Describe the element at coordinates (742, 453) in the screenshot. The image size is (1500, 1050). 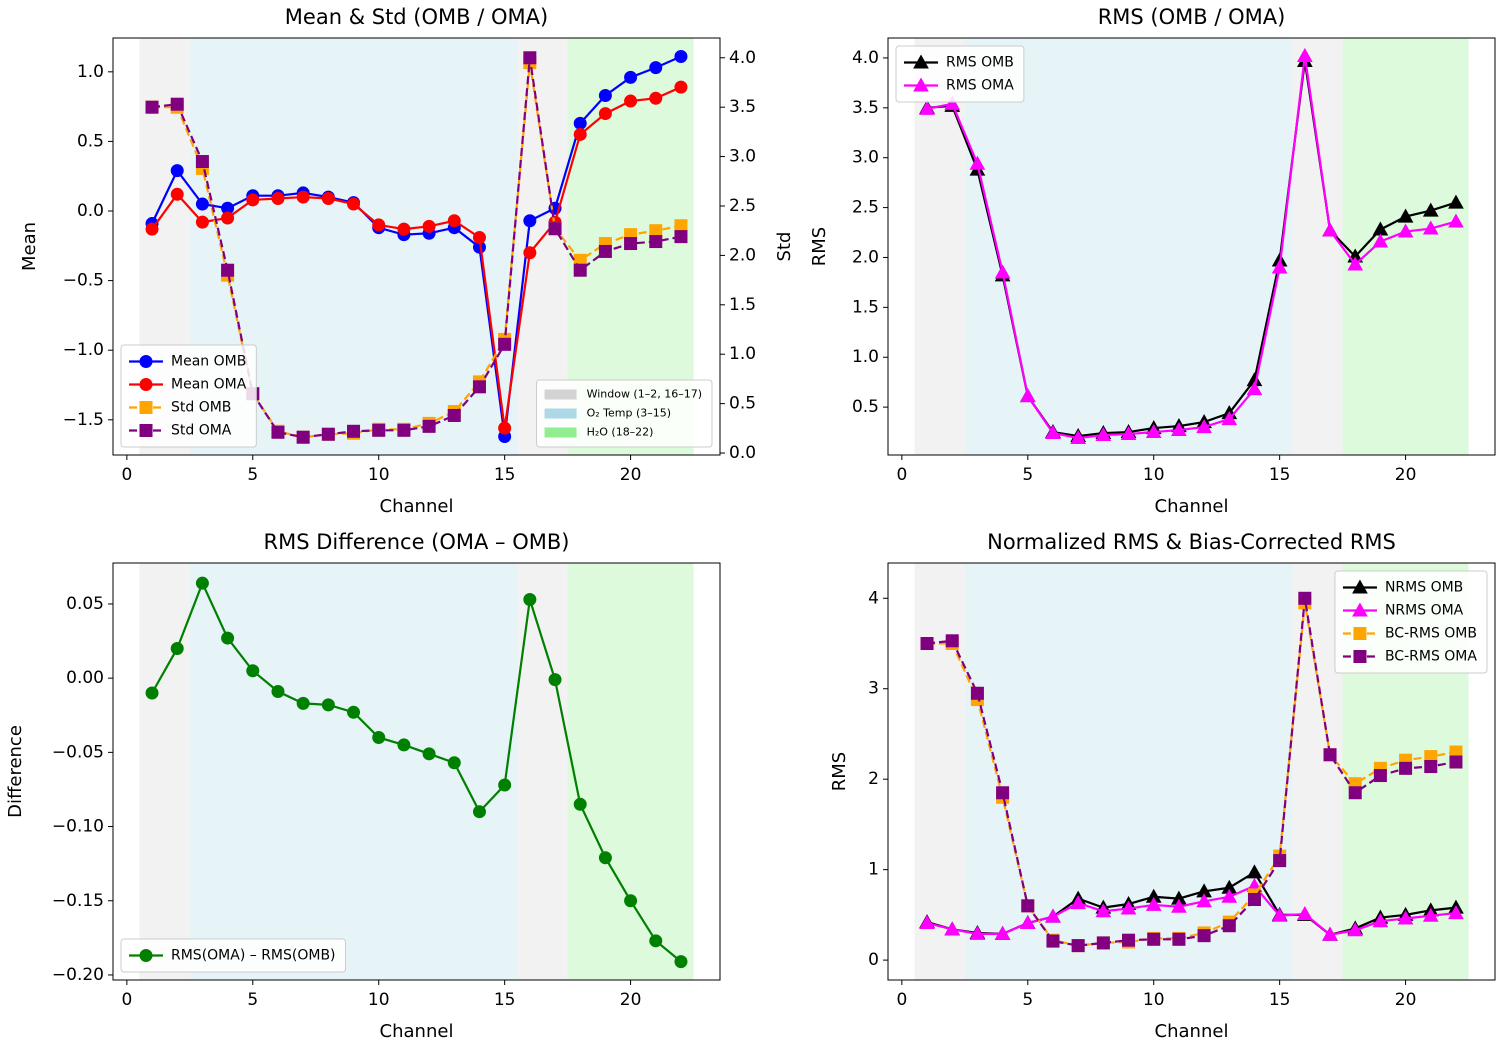
I see `y2-tick-label: 0.0` at that location.